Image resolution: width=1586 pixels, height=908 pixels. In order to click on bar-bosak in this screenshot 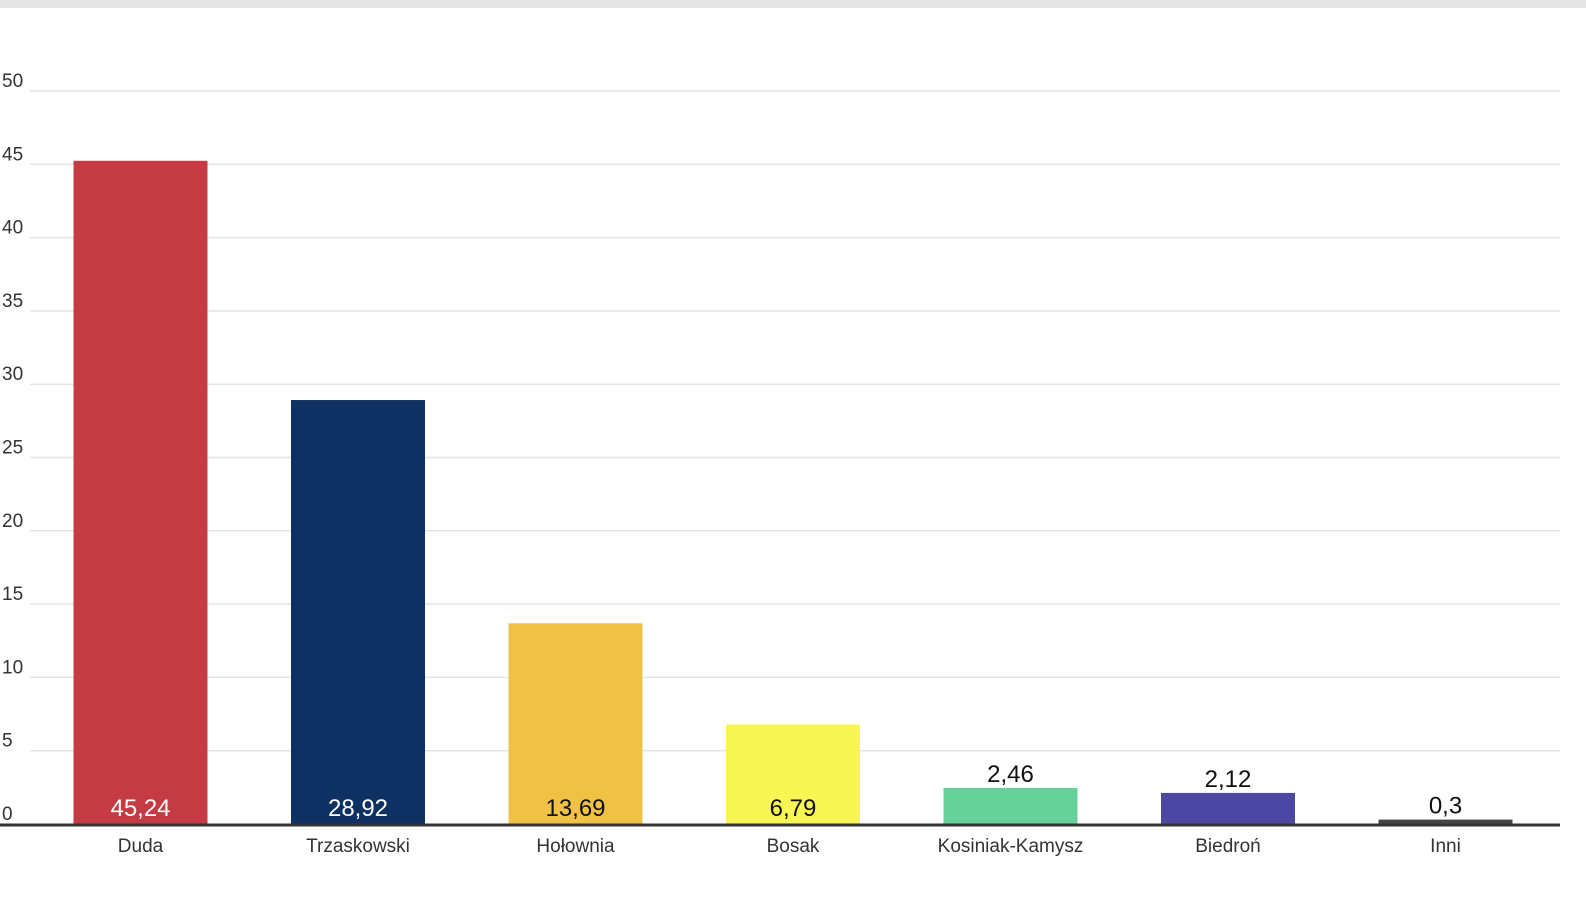, I will do `click(793, 774)`.